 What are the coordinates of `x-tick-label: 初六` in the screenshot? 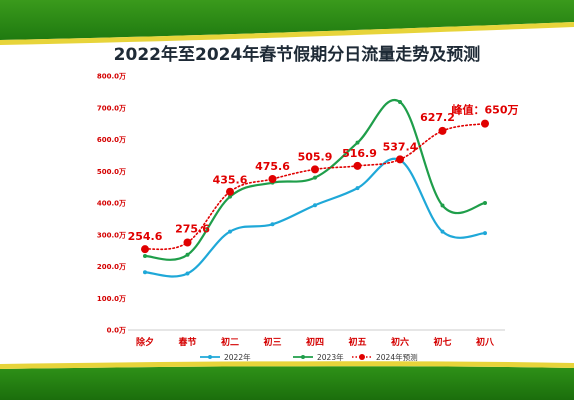 It's located at (400, 342).